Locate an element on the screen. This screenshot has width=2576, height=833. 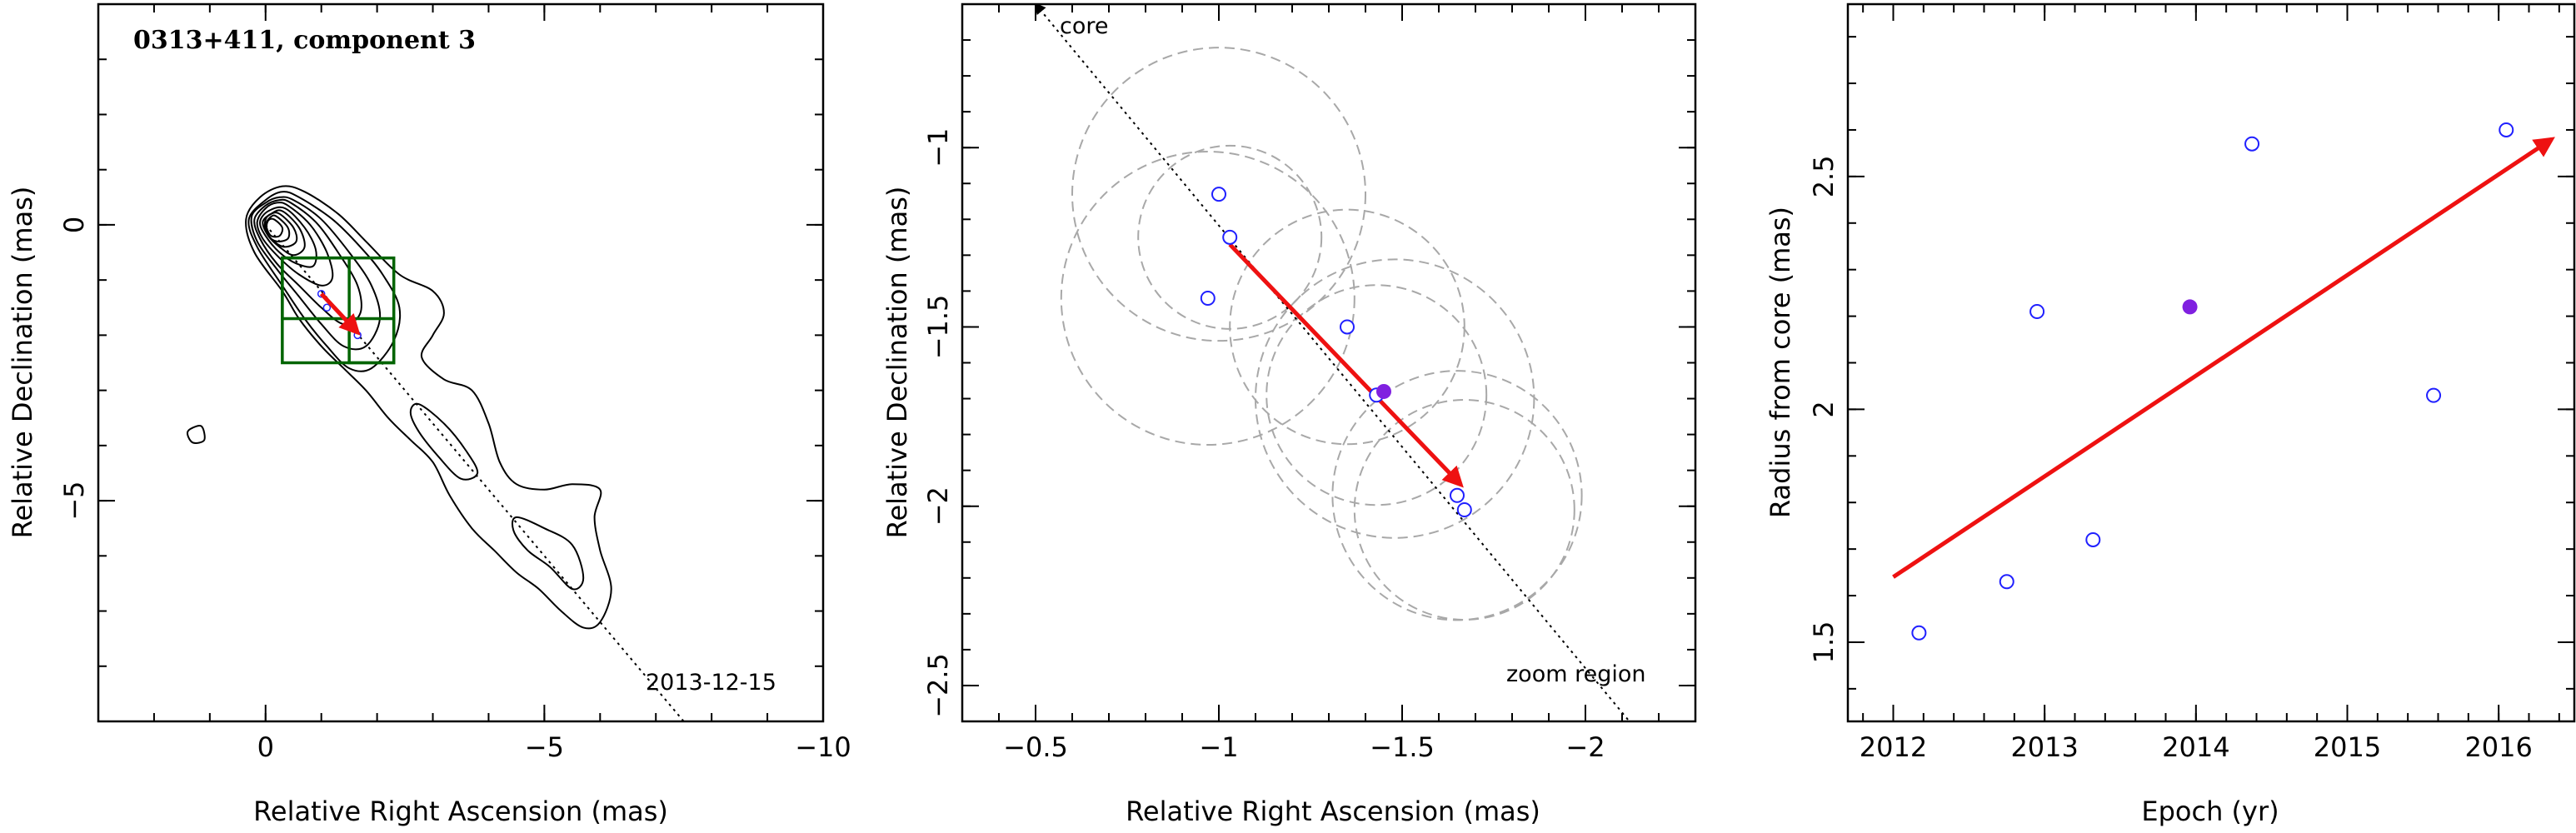
panel-3-y-tick-label: 2 is located at coordinates (1824, 409).